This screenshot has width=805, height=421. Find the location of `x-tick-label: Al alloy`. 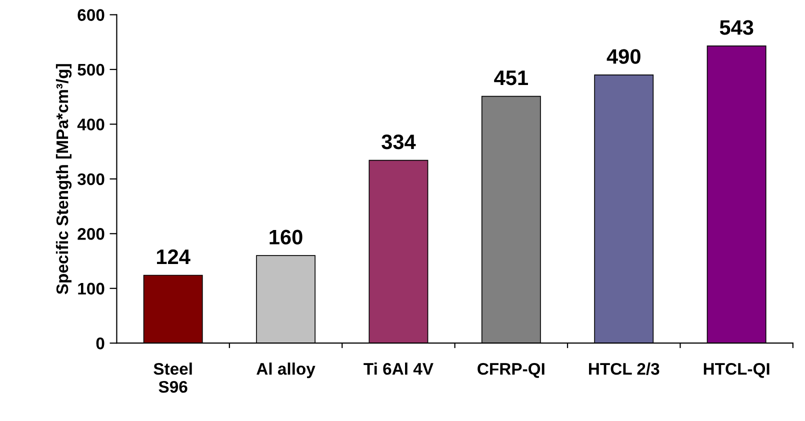

x-tick-label: Al alloy is located at coordinates (286, 370).